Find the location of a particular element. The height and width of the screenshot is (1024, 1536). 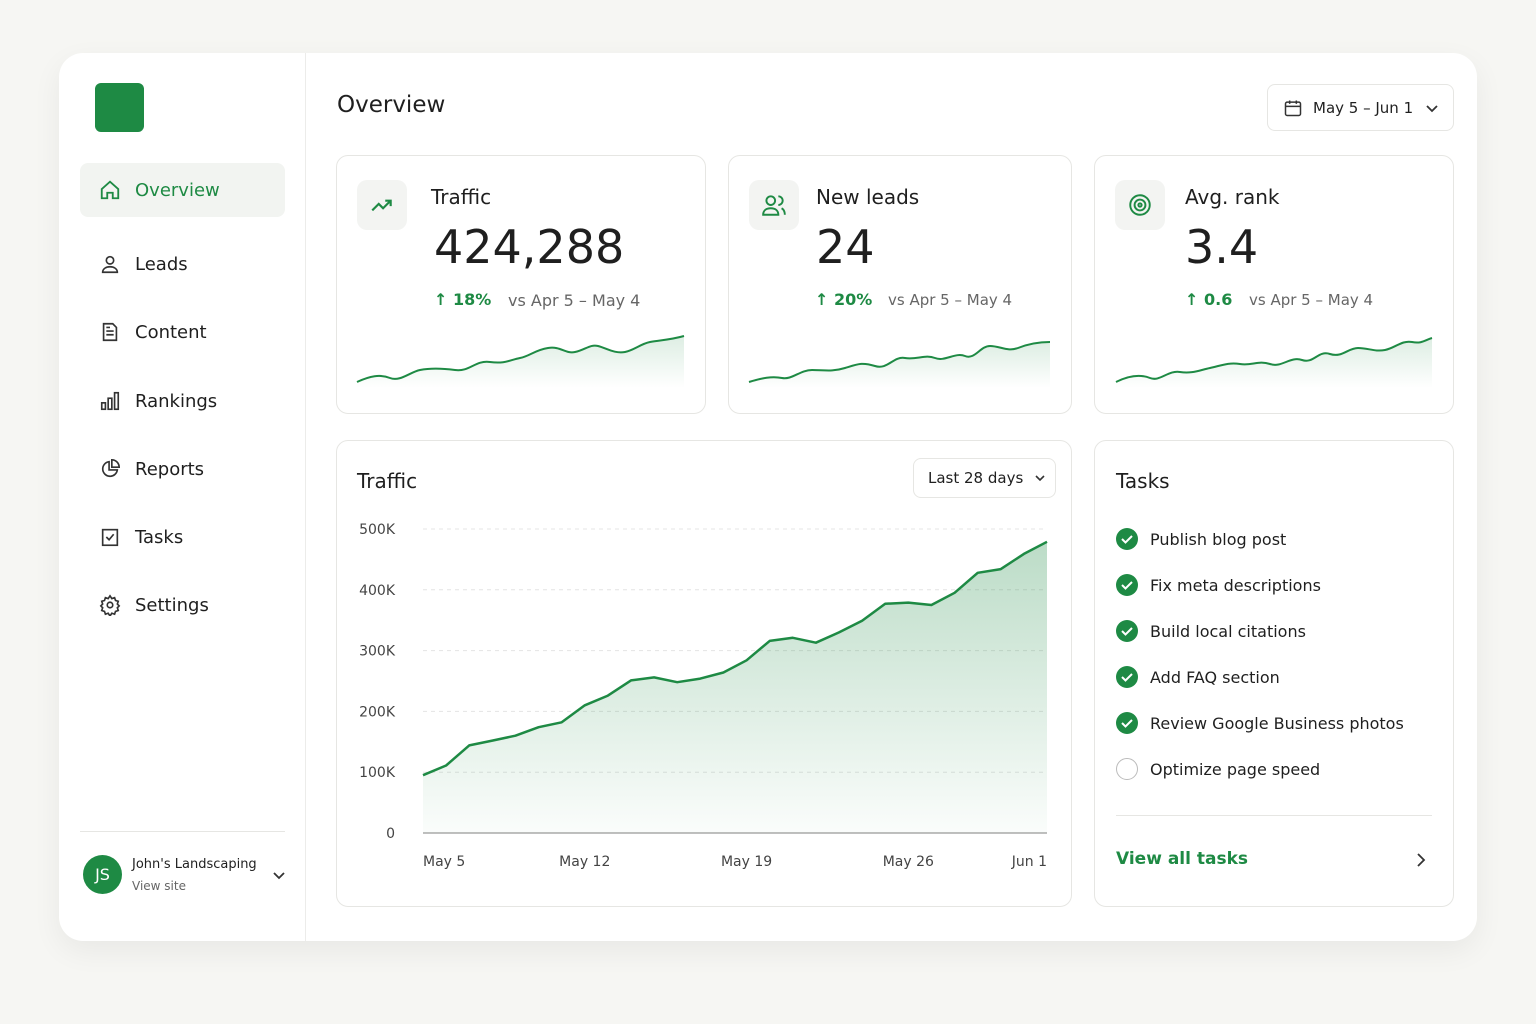

nav-label: Content is located at coordinates (171, 332).